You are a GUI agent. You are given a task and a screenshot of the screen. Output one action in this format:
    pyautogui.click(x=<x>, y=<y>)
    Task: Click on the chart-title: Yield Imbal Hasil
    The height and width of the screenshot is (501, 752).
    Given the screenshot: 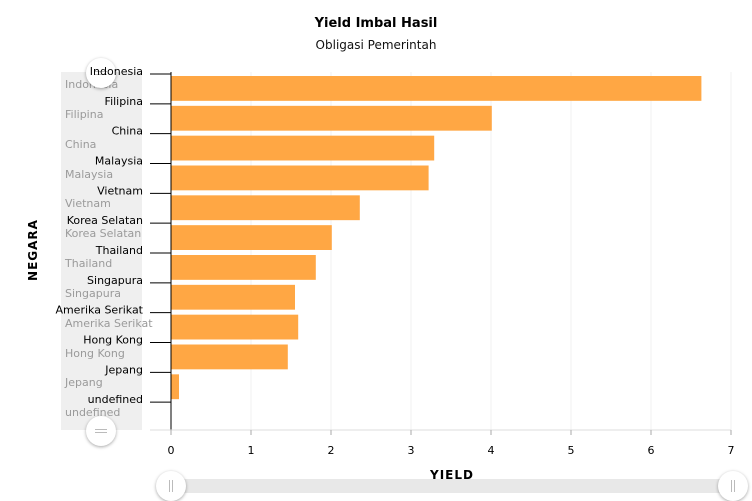 What is the action you would take?
    pyautogui.click(x=376, y=23)
    